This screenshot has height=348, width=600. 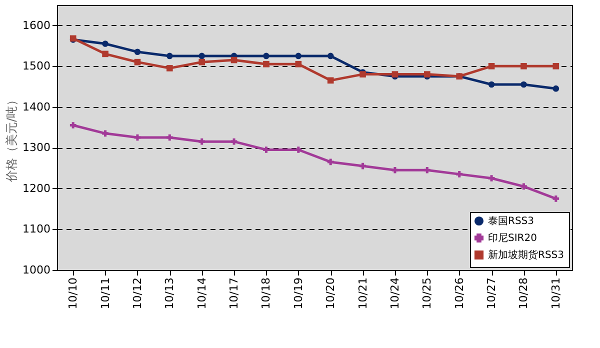 I want to click on x-tick-label: 10/21, so click(x=363, y=294).